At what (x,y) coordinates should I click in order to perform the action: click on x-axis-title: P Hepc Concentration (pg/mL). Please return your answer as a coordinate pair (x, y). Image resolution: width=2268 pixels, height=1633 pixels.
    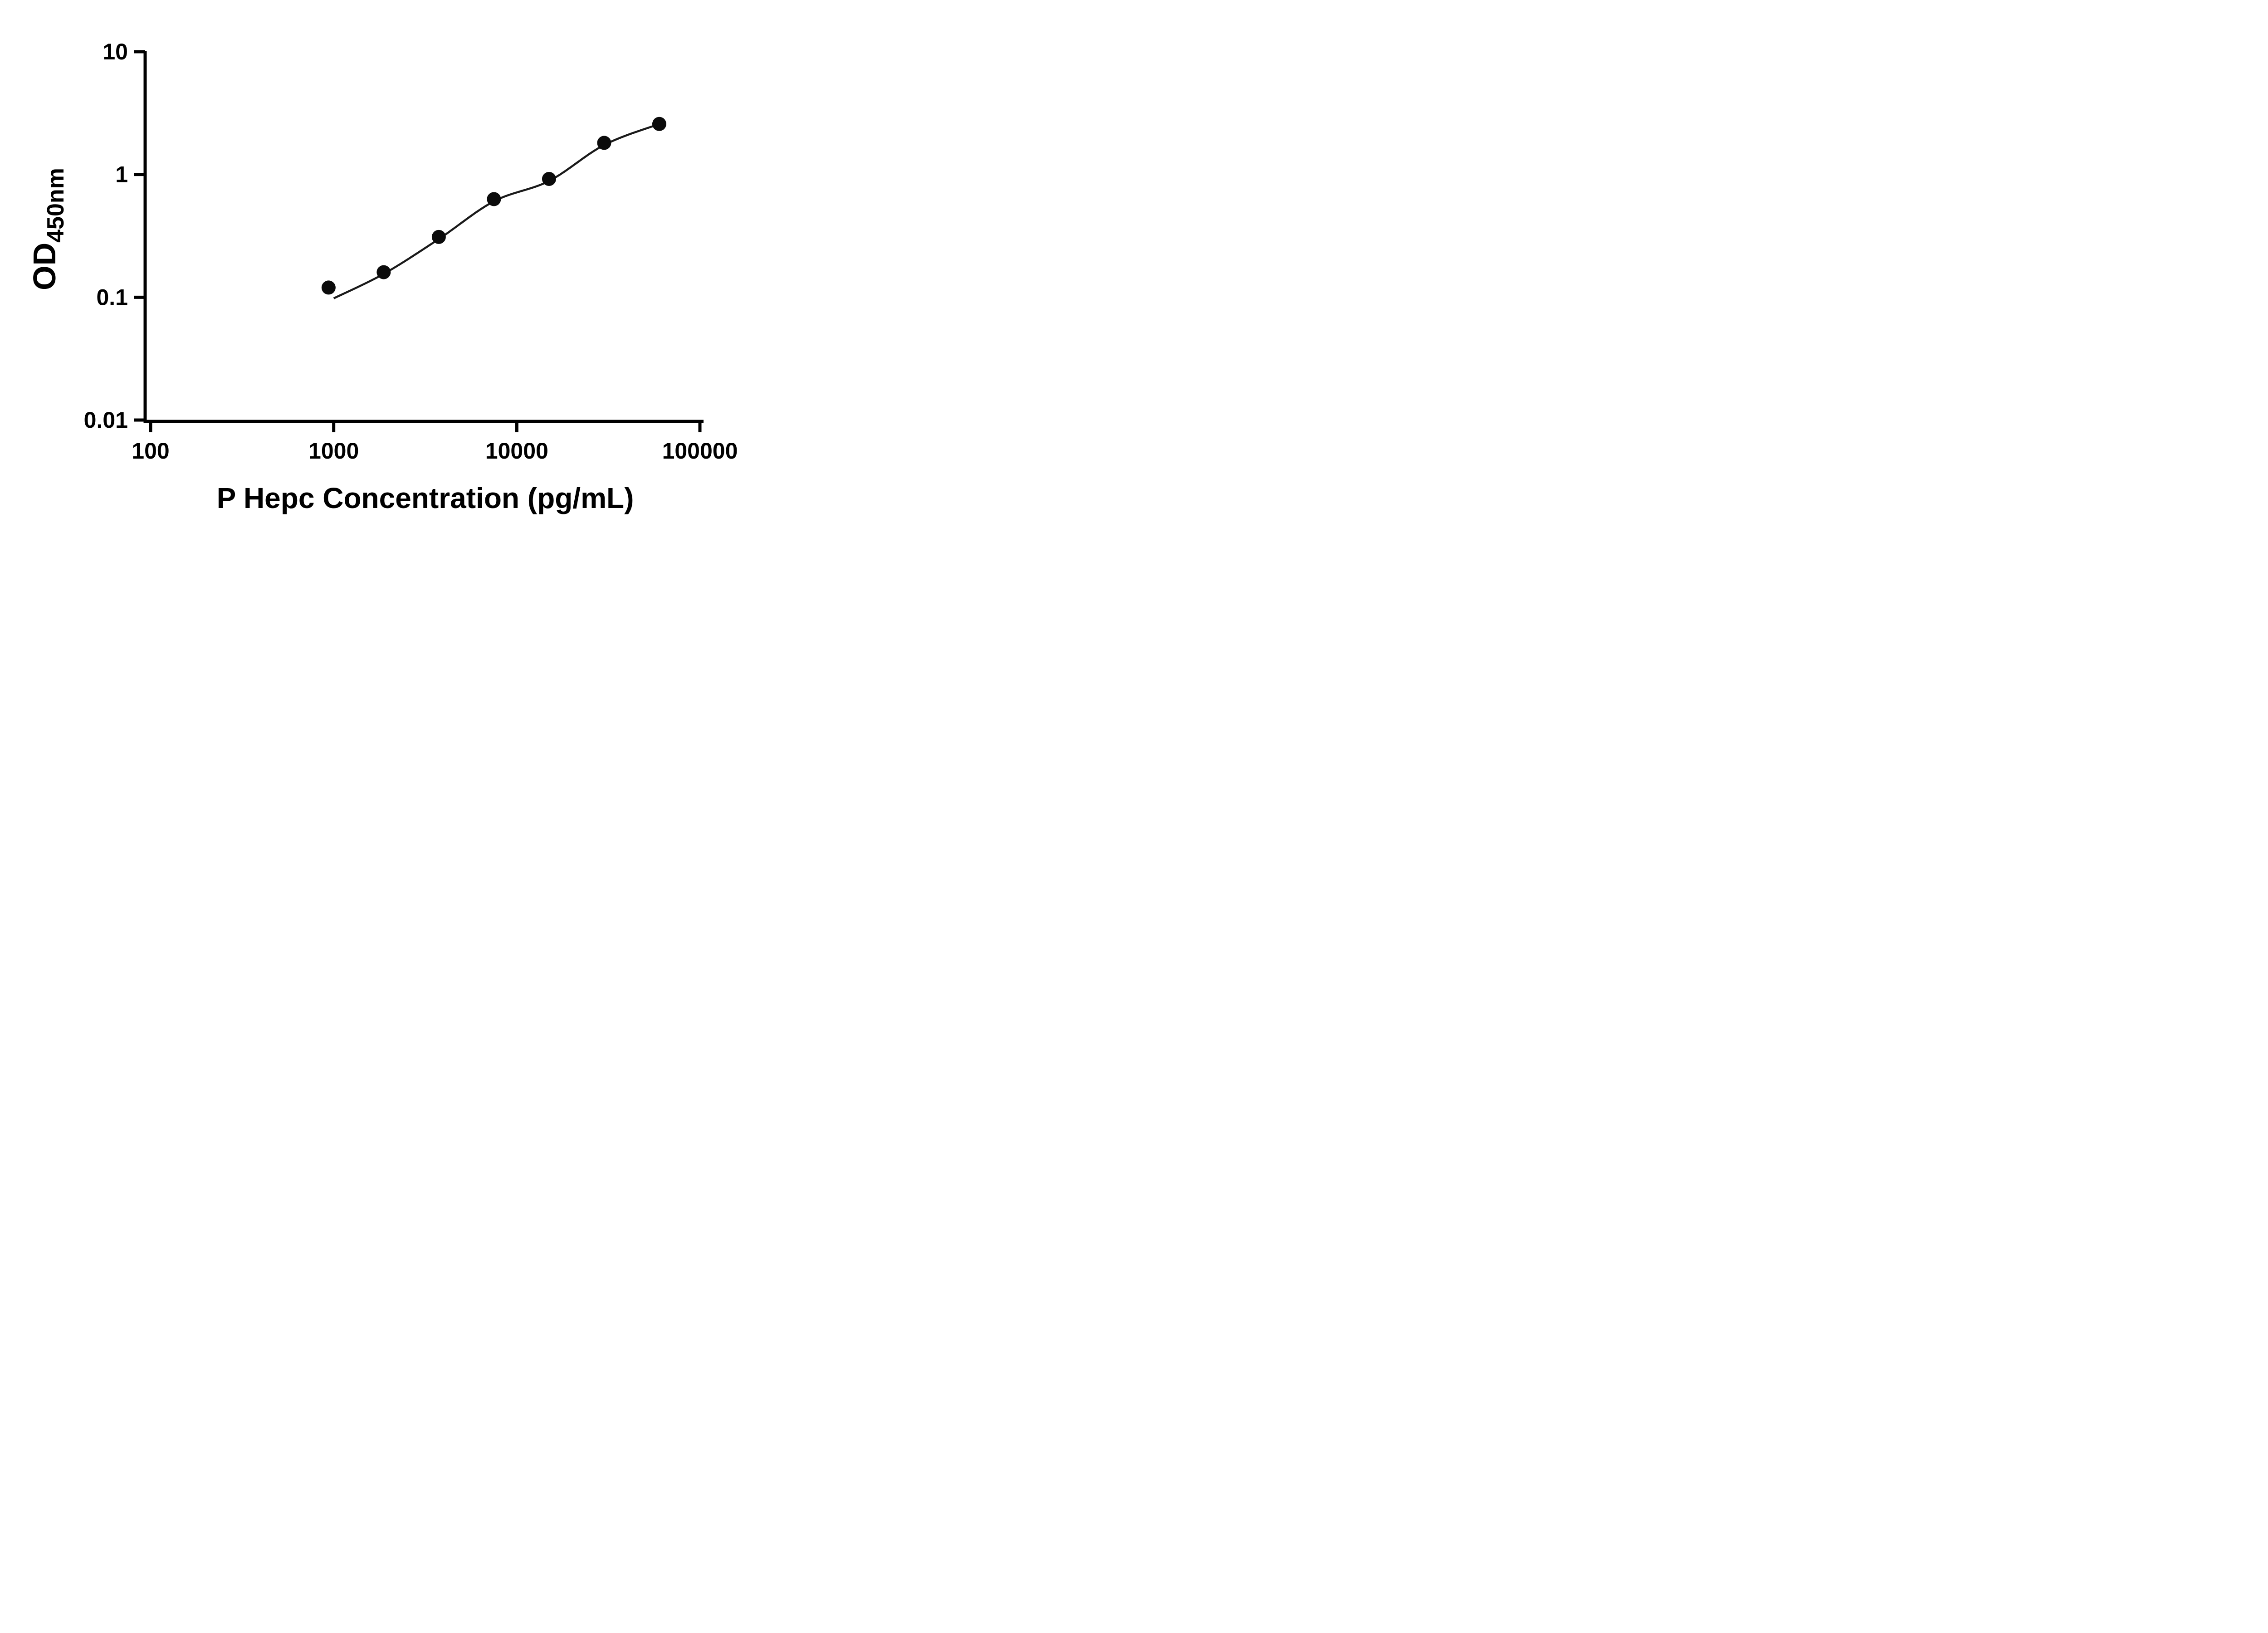
    Looking at the image, I should click on (426, 498).